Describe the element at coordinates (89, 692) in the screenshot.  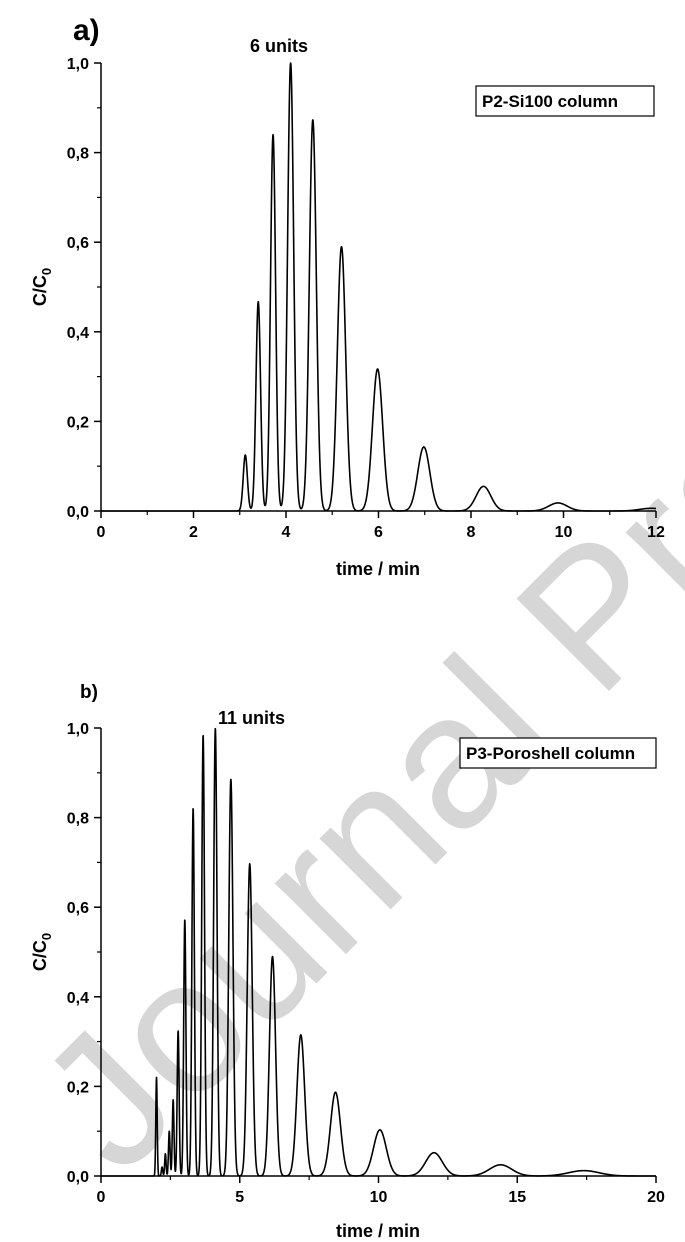
I see `panel-label: b)` at that location.